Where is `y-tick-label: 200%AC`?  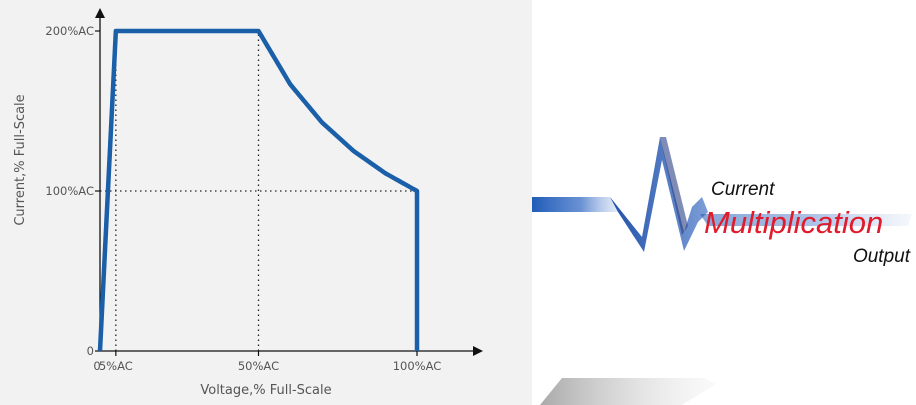
y-tick-label: 200%AC is located at coordinates (69, 31).